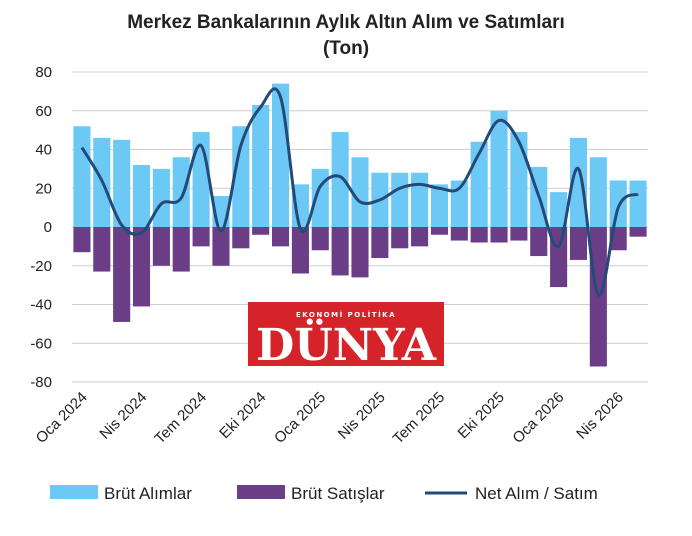 Image resolution: width=692 pixels, height=536 pixels. I want to click on legend-label: Net Alım / Satım, so click(536, 493).